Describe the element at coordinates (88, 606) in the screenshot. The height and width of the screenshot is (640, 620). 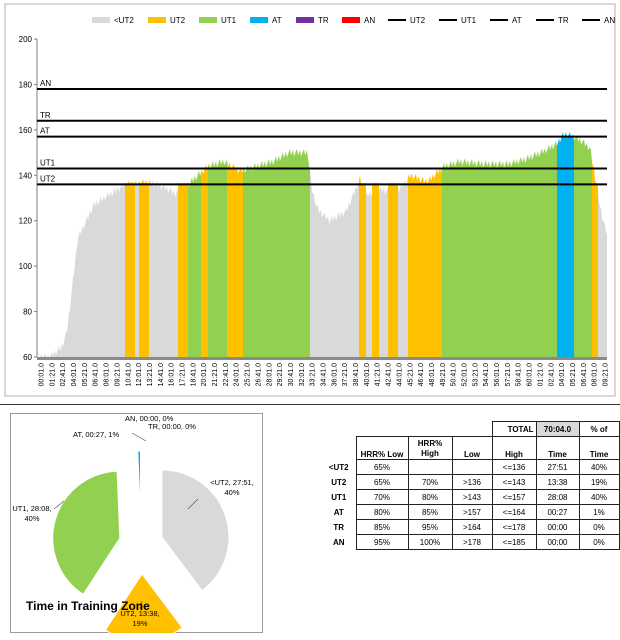
I see `pie-title: Time in Training Zone` at that location.